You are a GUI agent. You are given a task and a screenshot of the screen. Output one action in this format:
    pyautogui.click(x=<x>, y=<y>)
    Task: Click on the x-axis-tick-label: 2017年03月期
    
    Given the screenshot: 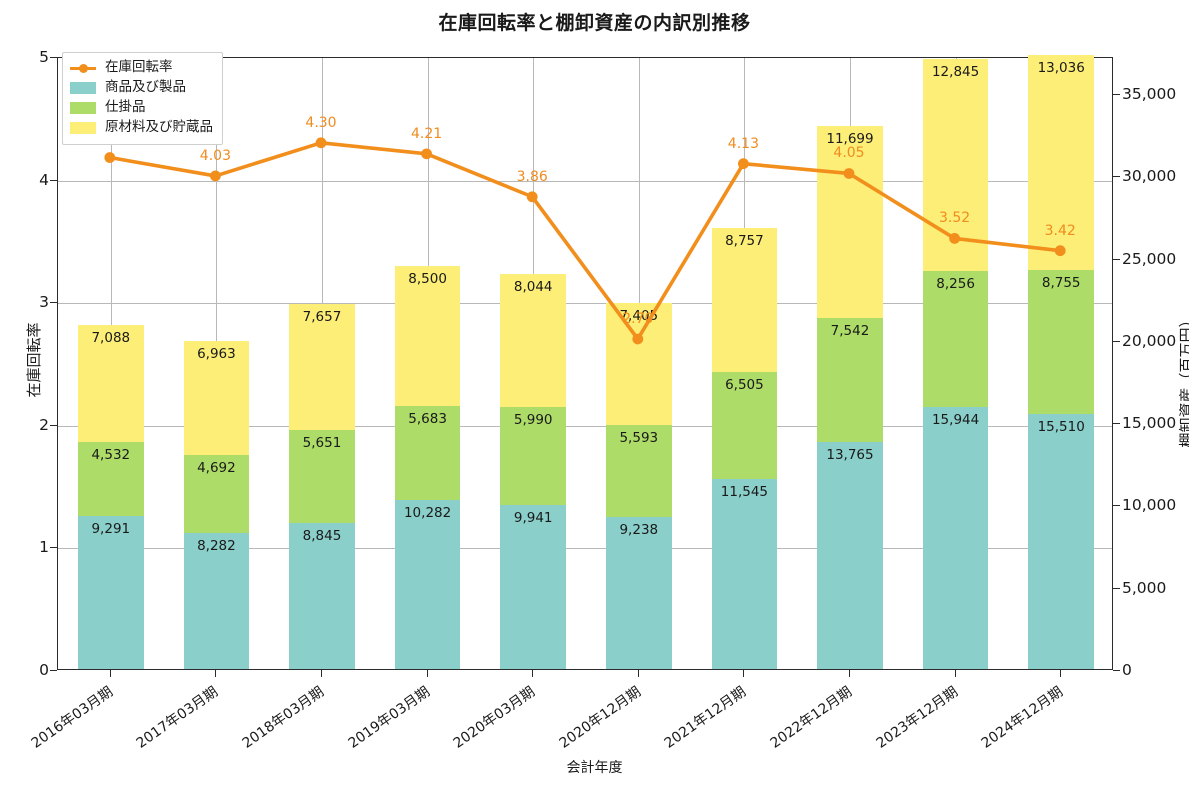 What is the action you would take?
    pyautogui.click(x=178, y=717)
    